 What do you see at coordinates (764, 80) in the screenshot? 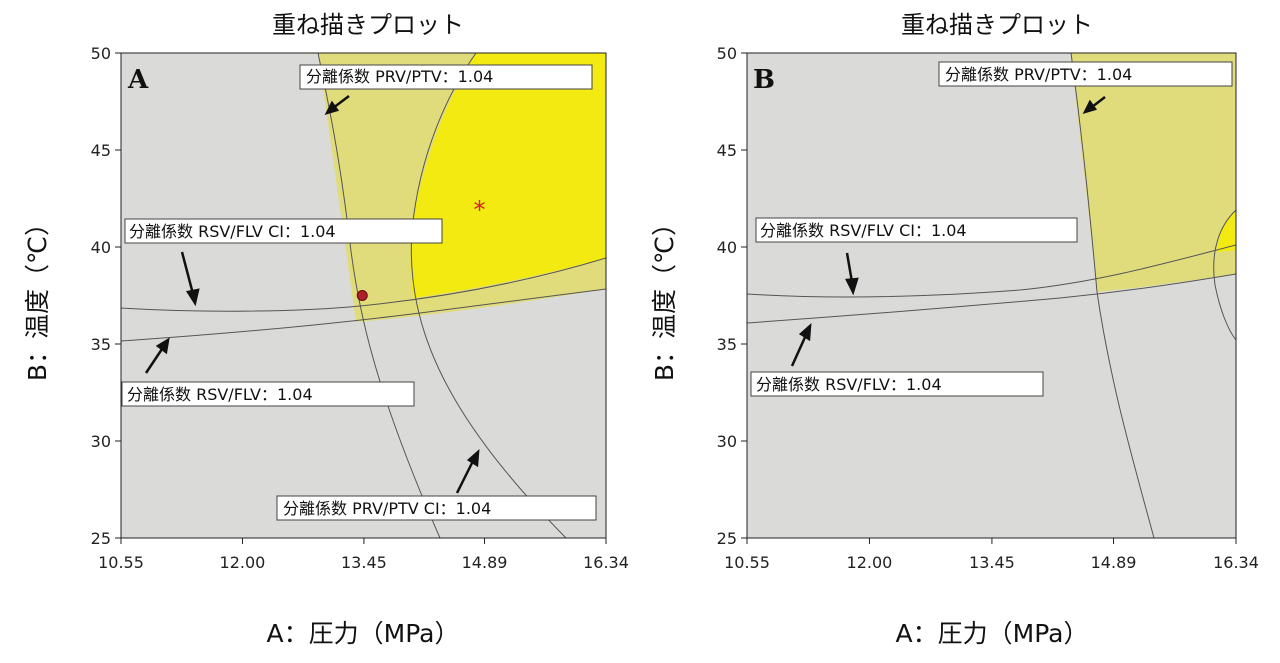
I see `panel-label: B` at bounding box center [764, 80].